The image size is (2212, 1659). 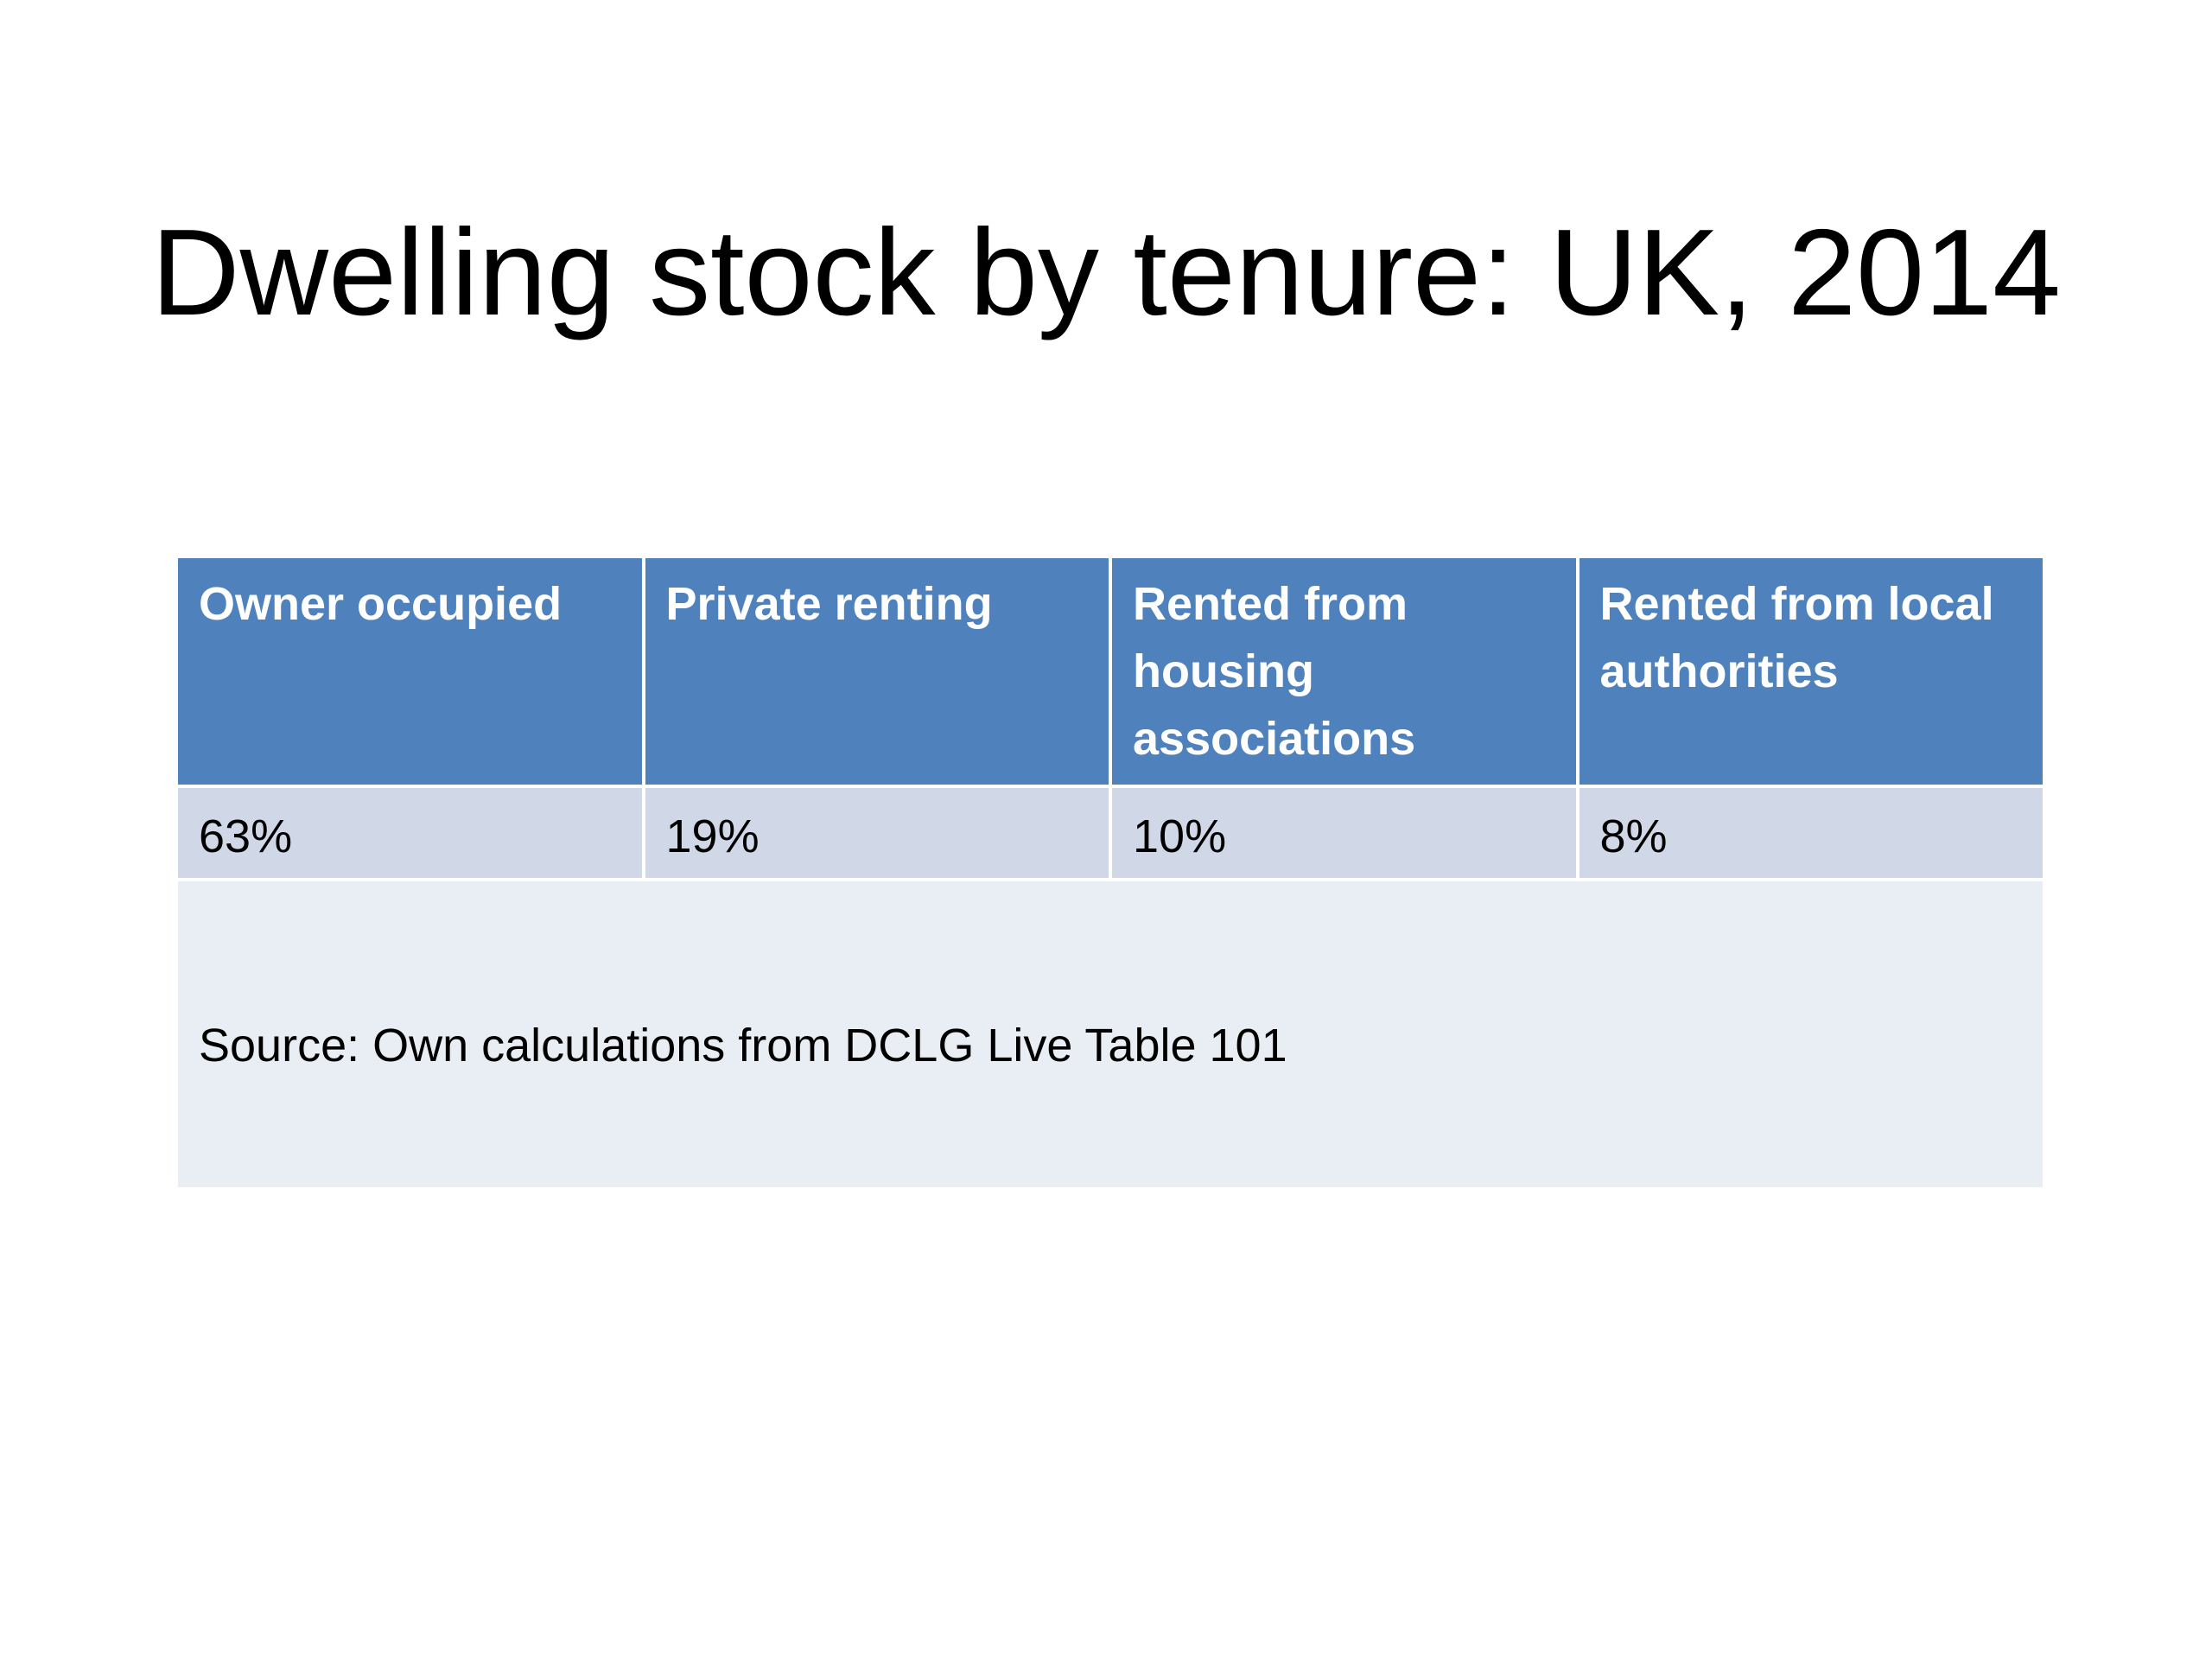 I want to click on header-local-authorities: Rented from local authorities, so click(x=1811, y=671).